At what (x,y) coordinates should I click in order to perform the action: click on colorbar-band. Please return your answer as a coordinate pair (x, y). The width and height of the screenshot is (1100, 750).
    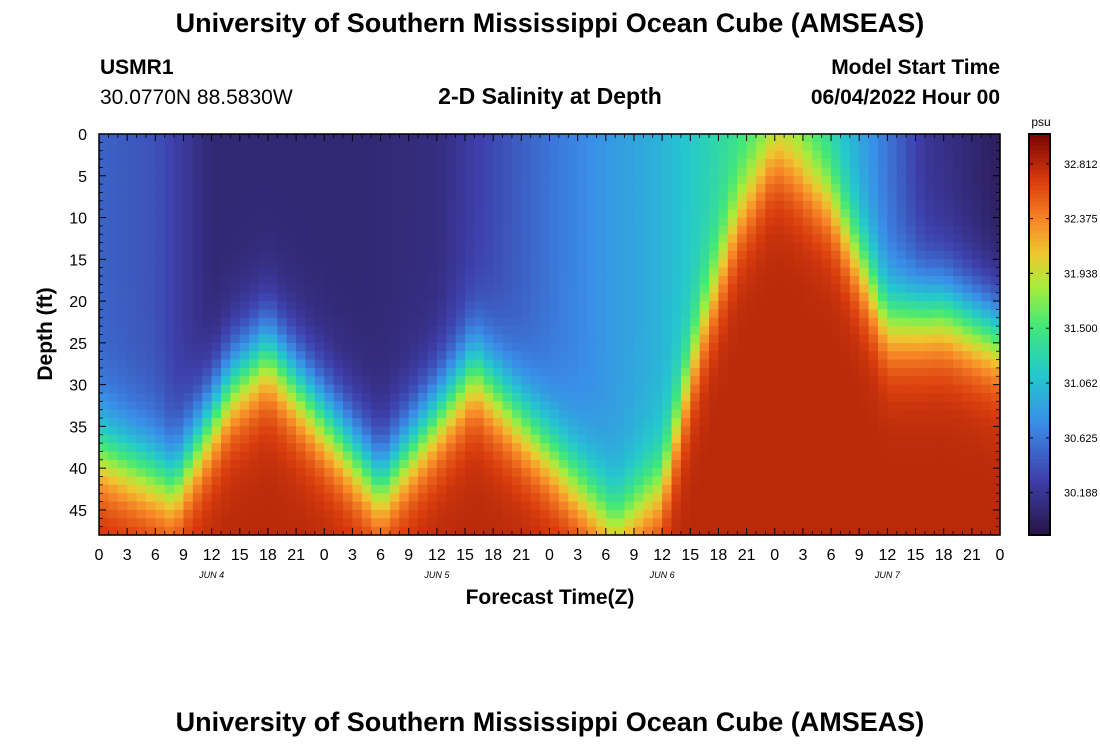
    Looking at the image, I should click on (1039, 268).